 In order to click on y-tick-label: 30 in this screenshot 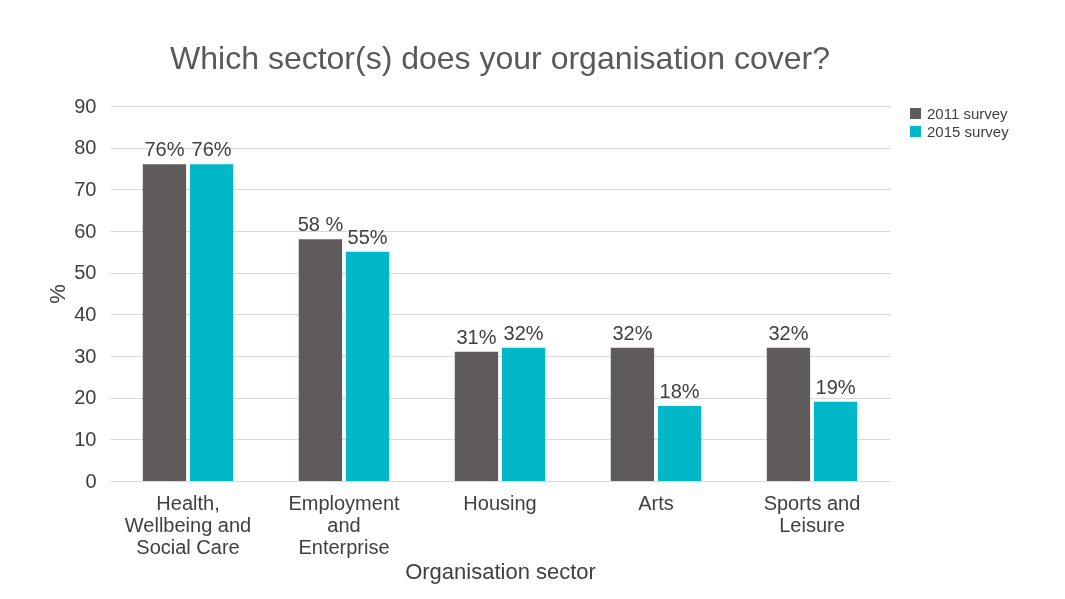, I will do `click(85, 355)`.